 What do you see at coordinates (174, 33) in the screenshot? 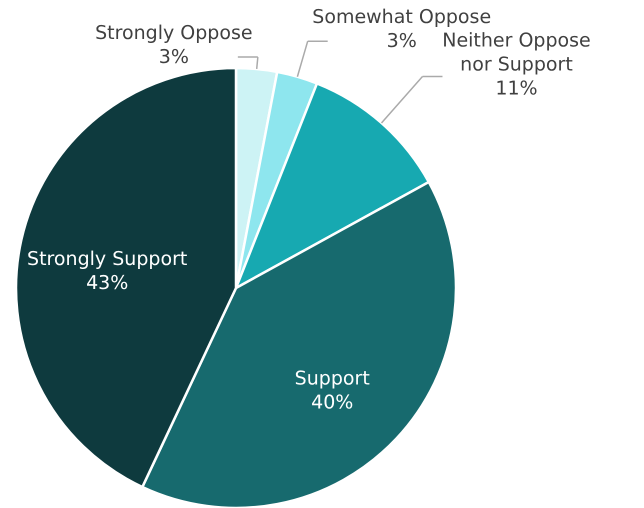
I see `slice-label: Strongly Oppose` at bounding box center [174, 33].